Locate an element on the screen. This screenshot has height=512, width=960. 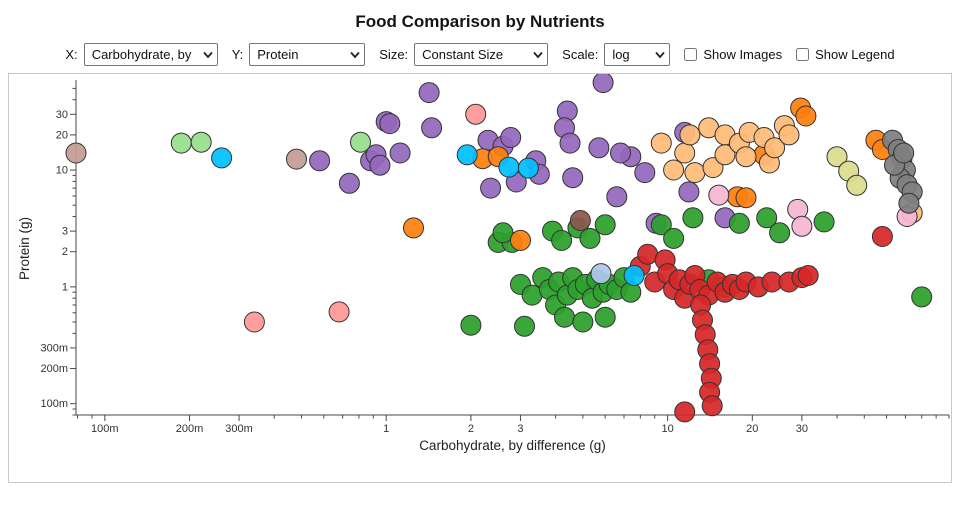
x-axis-select-label: X: is located at coordinates (71, 54).